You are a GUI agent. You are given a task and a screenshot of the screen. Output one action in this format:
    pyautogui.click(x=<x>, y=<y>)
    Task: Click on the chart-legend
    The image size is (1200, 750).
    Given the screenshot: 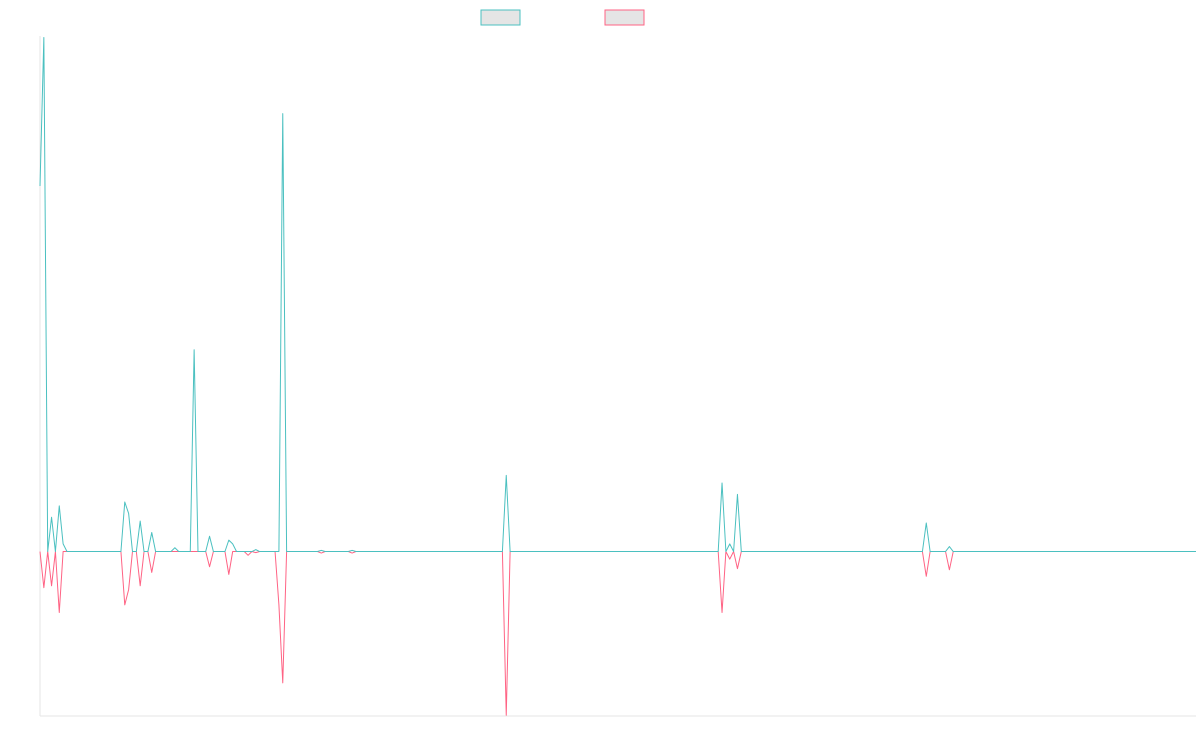 What is the action you would take?
    pyautogui.click(x=562, y=17)
    